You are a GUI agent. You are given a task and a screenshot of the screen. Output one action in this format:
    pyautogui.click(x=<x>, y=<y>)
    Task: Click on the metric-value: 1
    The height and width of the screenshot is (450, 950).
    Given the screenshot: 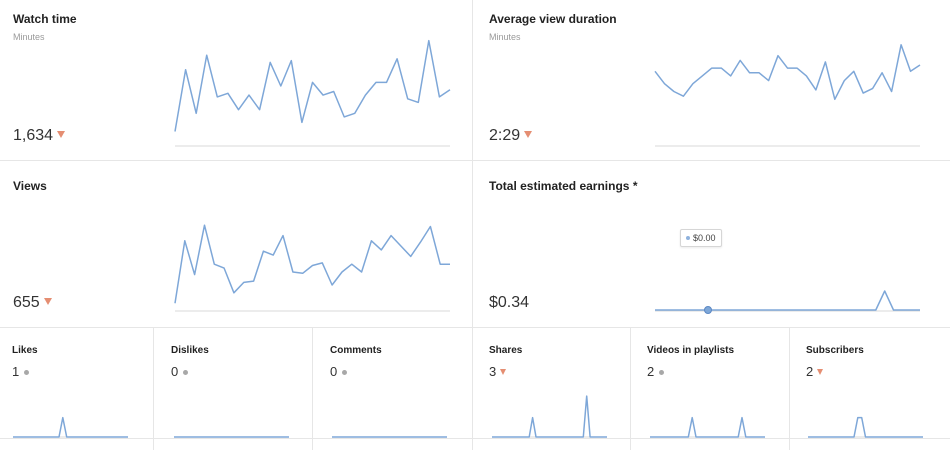 What is the action you would take?
    pyautogui.click(x=21, y=371)
    